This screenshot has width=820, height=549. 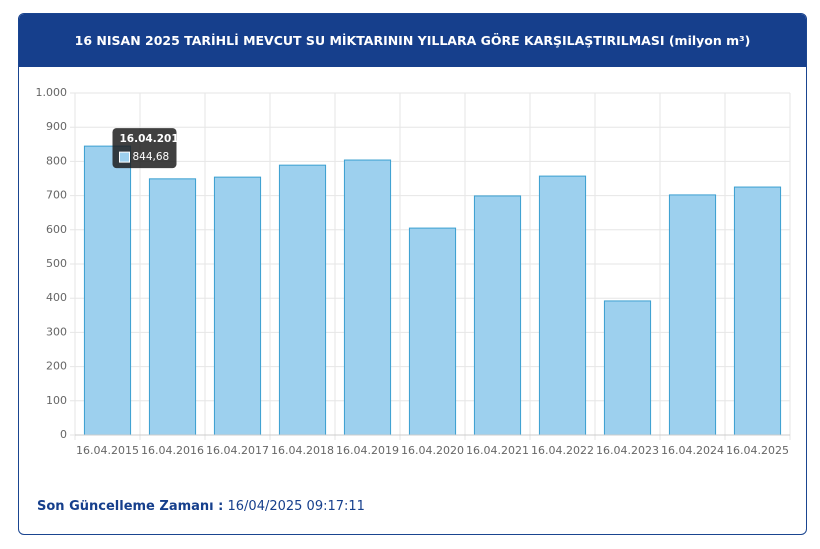 What do you see at coordinates (153, 139) in the screenshot?
I see `tooltip-title: 16.04.2015` at bounding box center [153, 139].